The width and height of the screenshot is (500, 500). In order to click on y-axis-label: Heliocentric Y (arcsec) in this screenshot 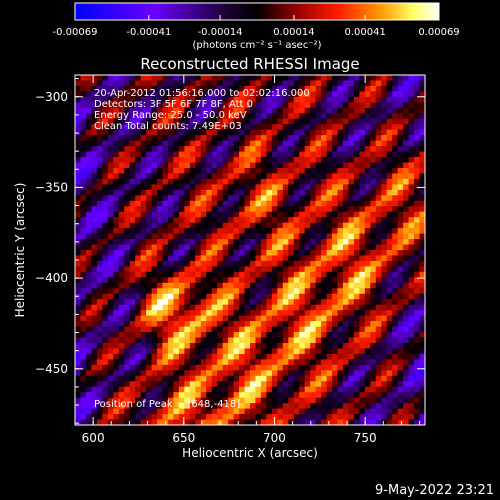, I will do `click(20, 250)`.